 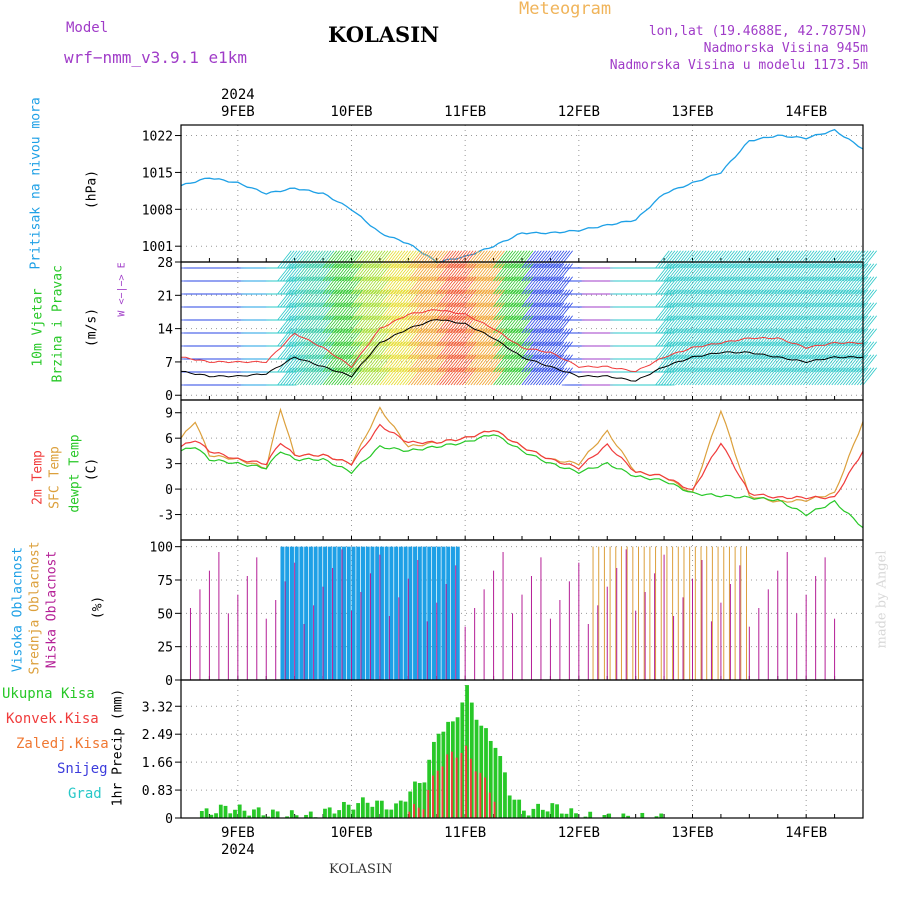 I want to click on sfc-temp-line, so click(x=522, y=454).